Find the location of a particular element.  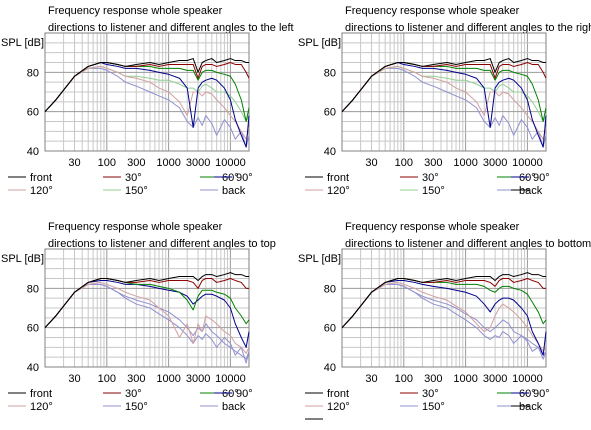

series-line-90deg is located at coordinates (444, 317).